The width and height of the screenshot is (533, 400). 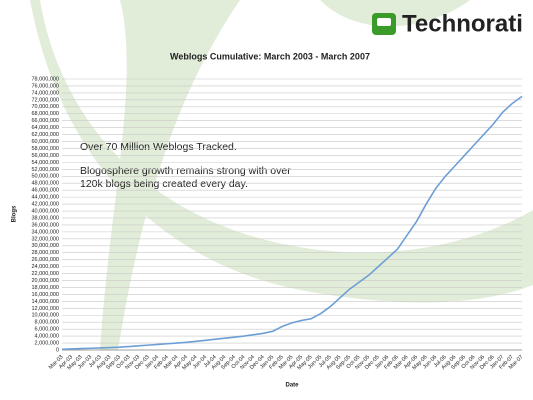 What do you see at coordinates (45, 246) in the screenshot?
I see `y-tick-label: 30,000,000` at bounding box center [45, 246].